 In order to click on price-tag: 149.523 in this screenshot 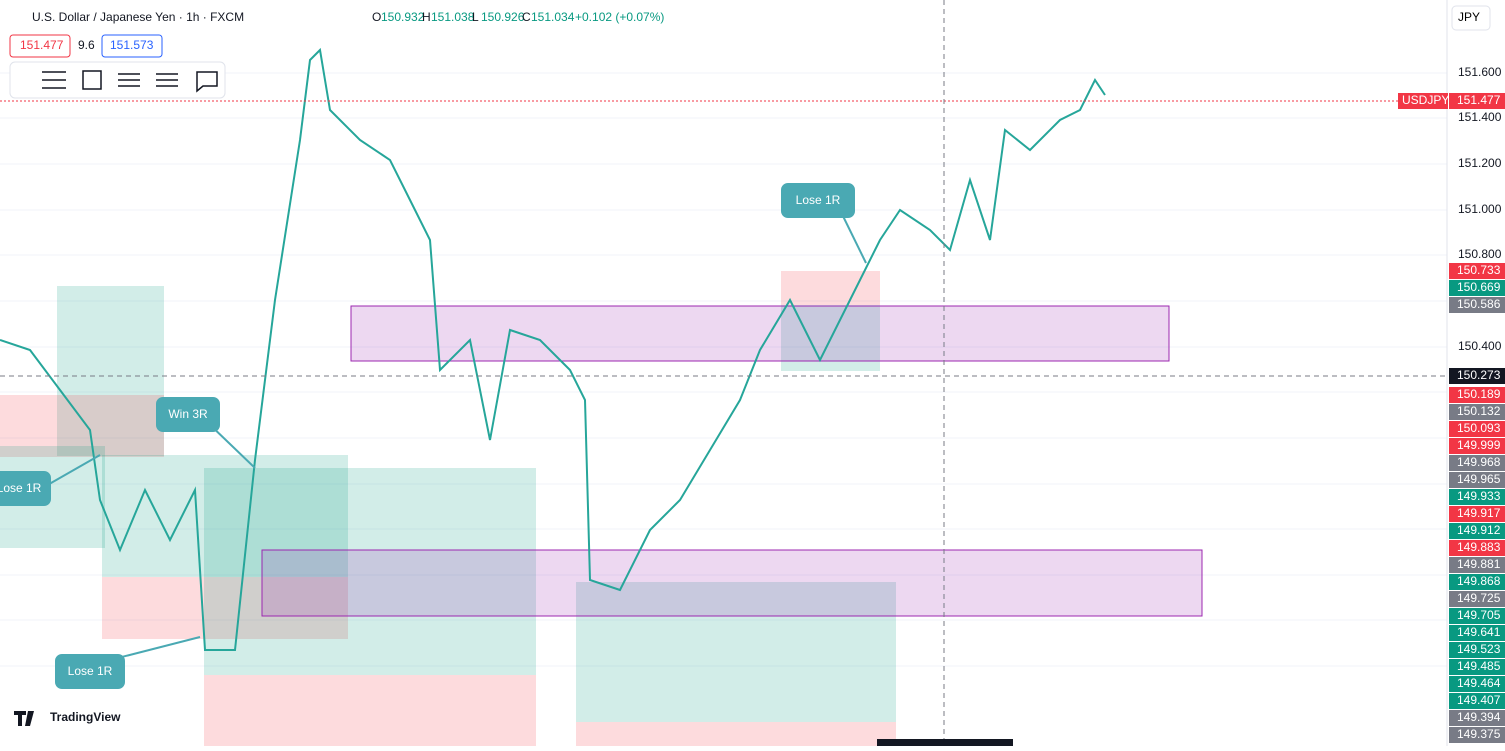, I will do `click(1479, 649)`.